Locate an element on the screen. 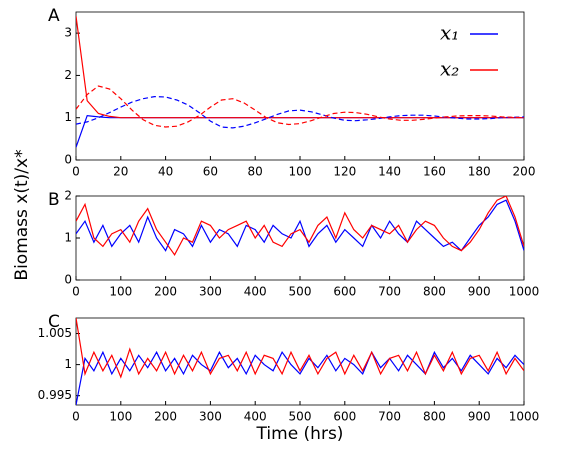 This screenshot has height=450, width=581. x-tick-label: 120 is located at coordinates (344, 172).